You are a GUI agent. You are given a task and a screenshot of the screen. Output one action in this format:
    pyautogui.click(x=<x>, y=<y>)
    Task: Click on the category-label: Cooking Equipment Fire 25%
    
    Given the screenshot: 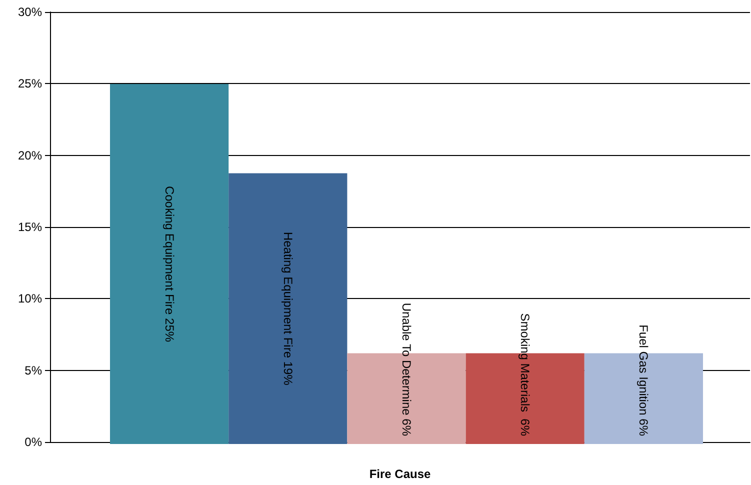 What is the action you would take?
    pyautogui.click(x=169, y=264)
    